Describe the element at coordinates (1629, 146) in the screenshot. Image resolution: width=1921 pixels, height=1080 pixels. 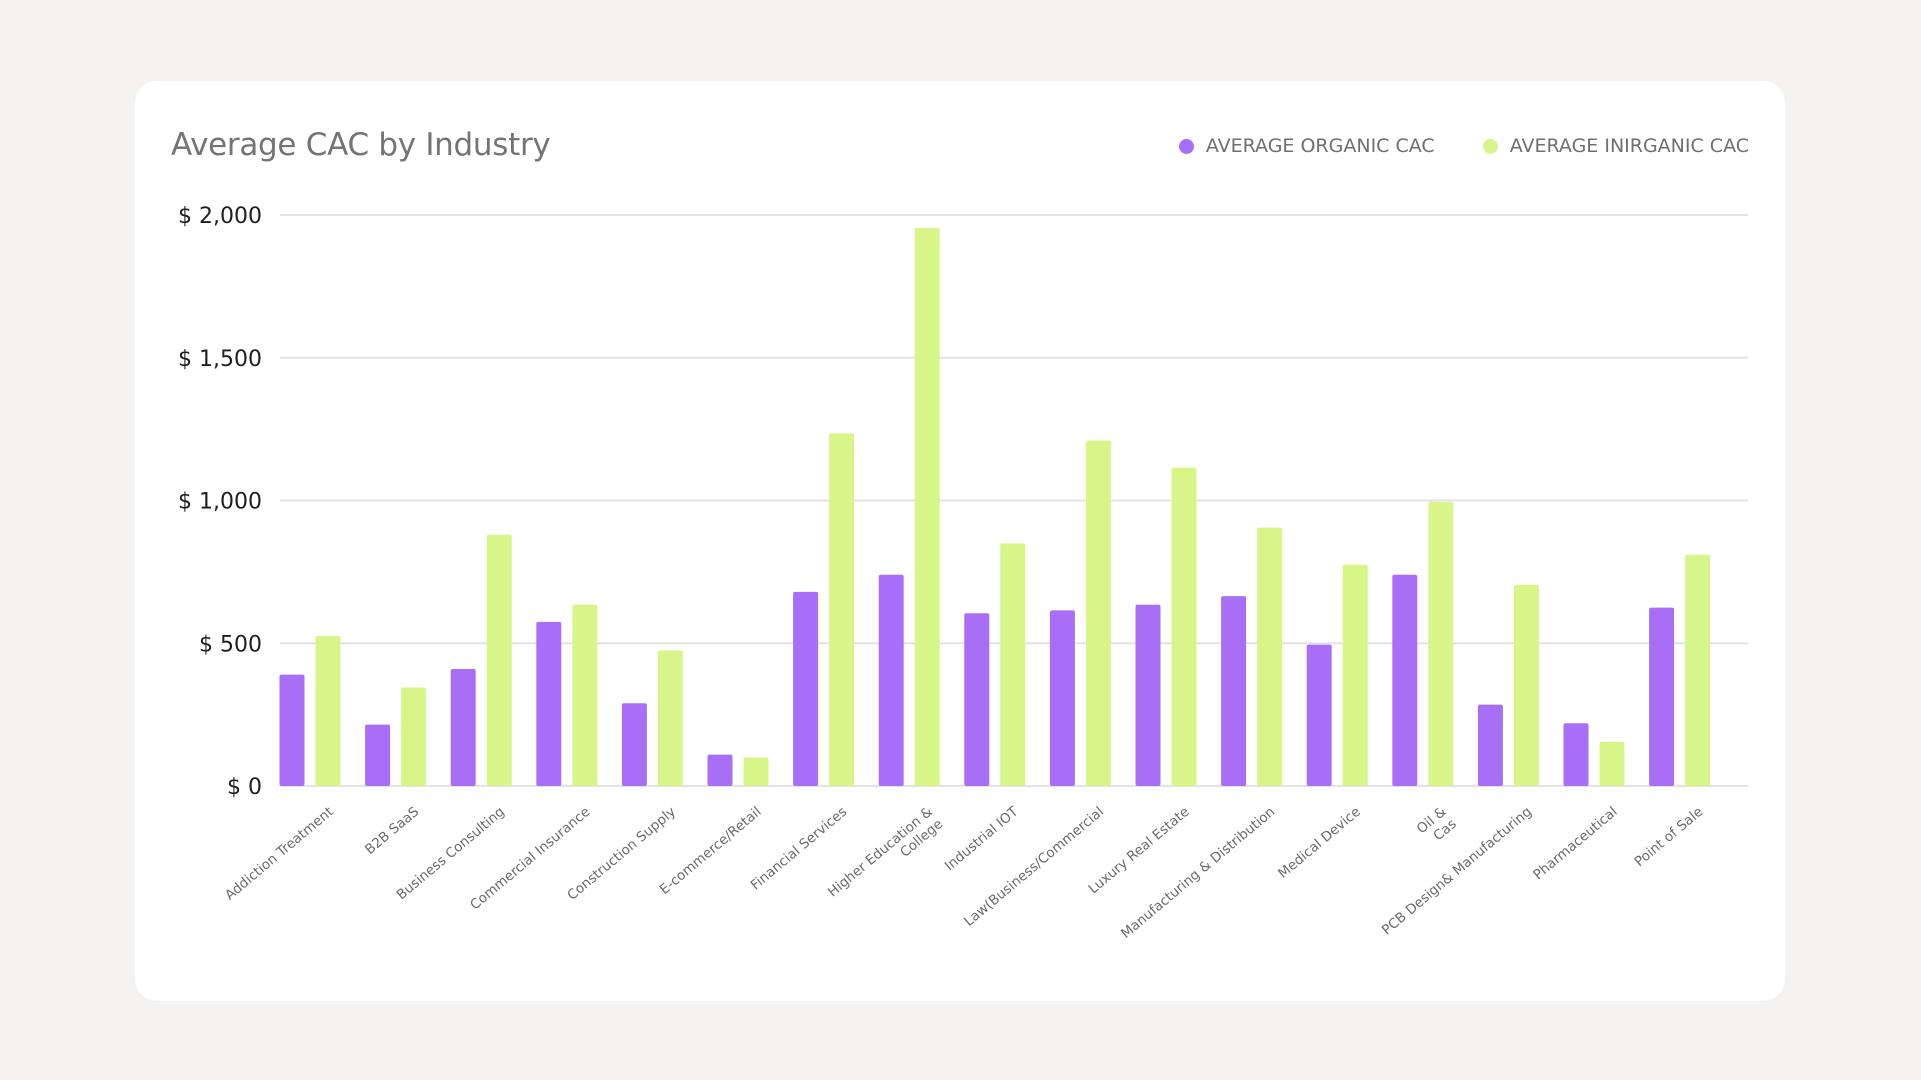
I see `legend-label-inorganic: AVERAGE INIRGANIC CAC` at that location.